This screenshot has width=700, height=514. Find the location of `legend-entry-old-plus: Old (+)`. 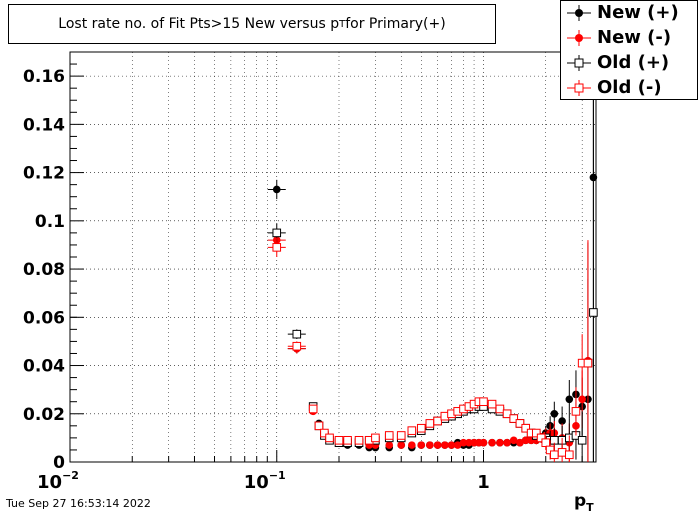

legend-entry-old-plus: Old (+) is located at coordinates (630, 63).